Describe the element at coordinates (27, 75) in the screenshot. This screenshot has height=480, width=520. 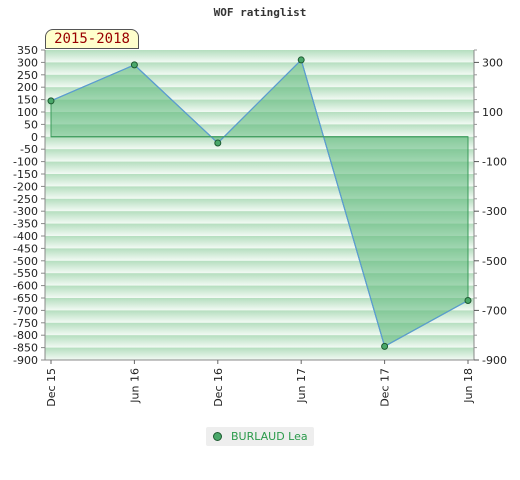
I see `y-left-tick-label: 250` at that location.